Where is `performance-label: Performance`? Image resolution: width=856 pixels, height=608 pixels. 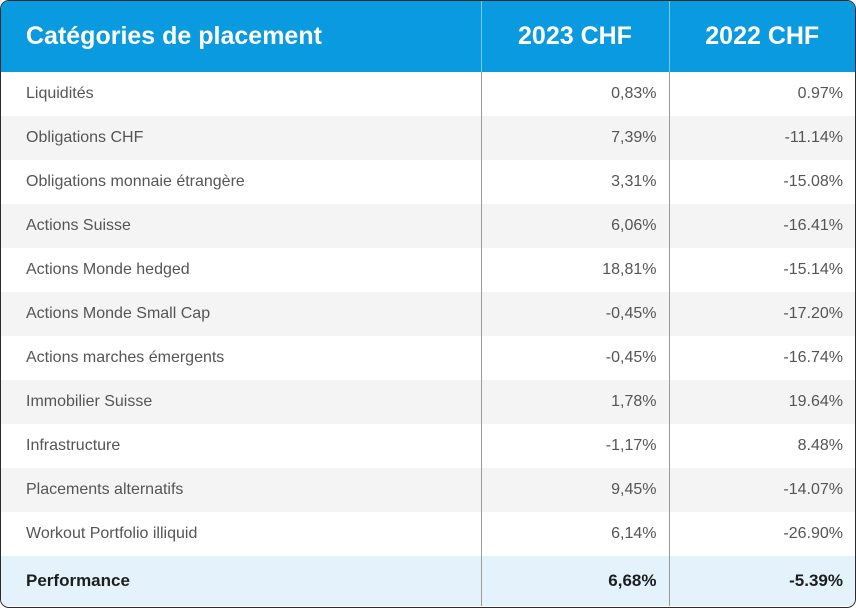 performance-label: Performance is located at coordinates (78, 580).